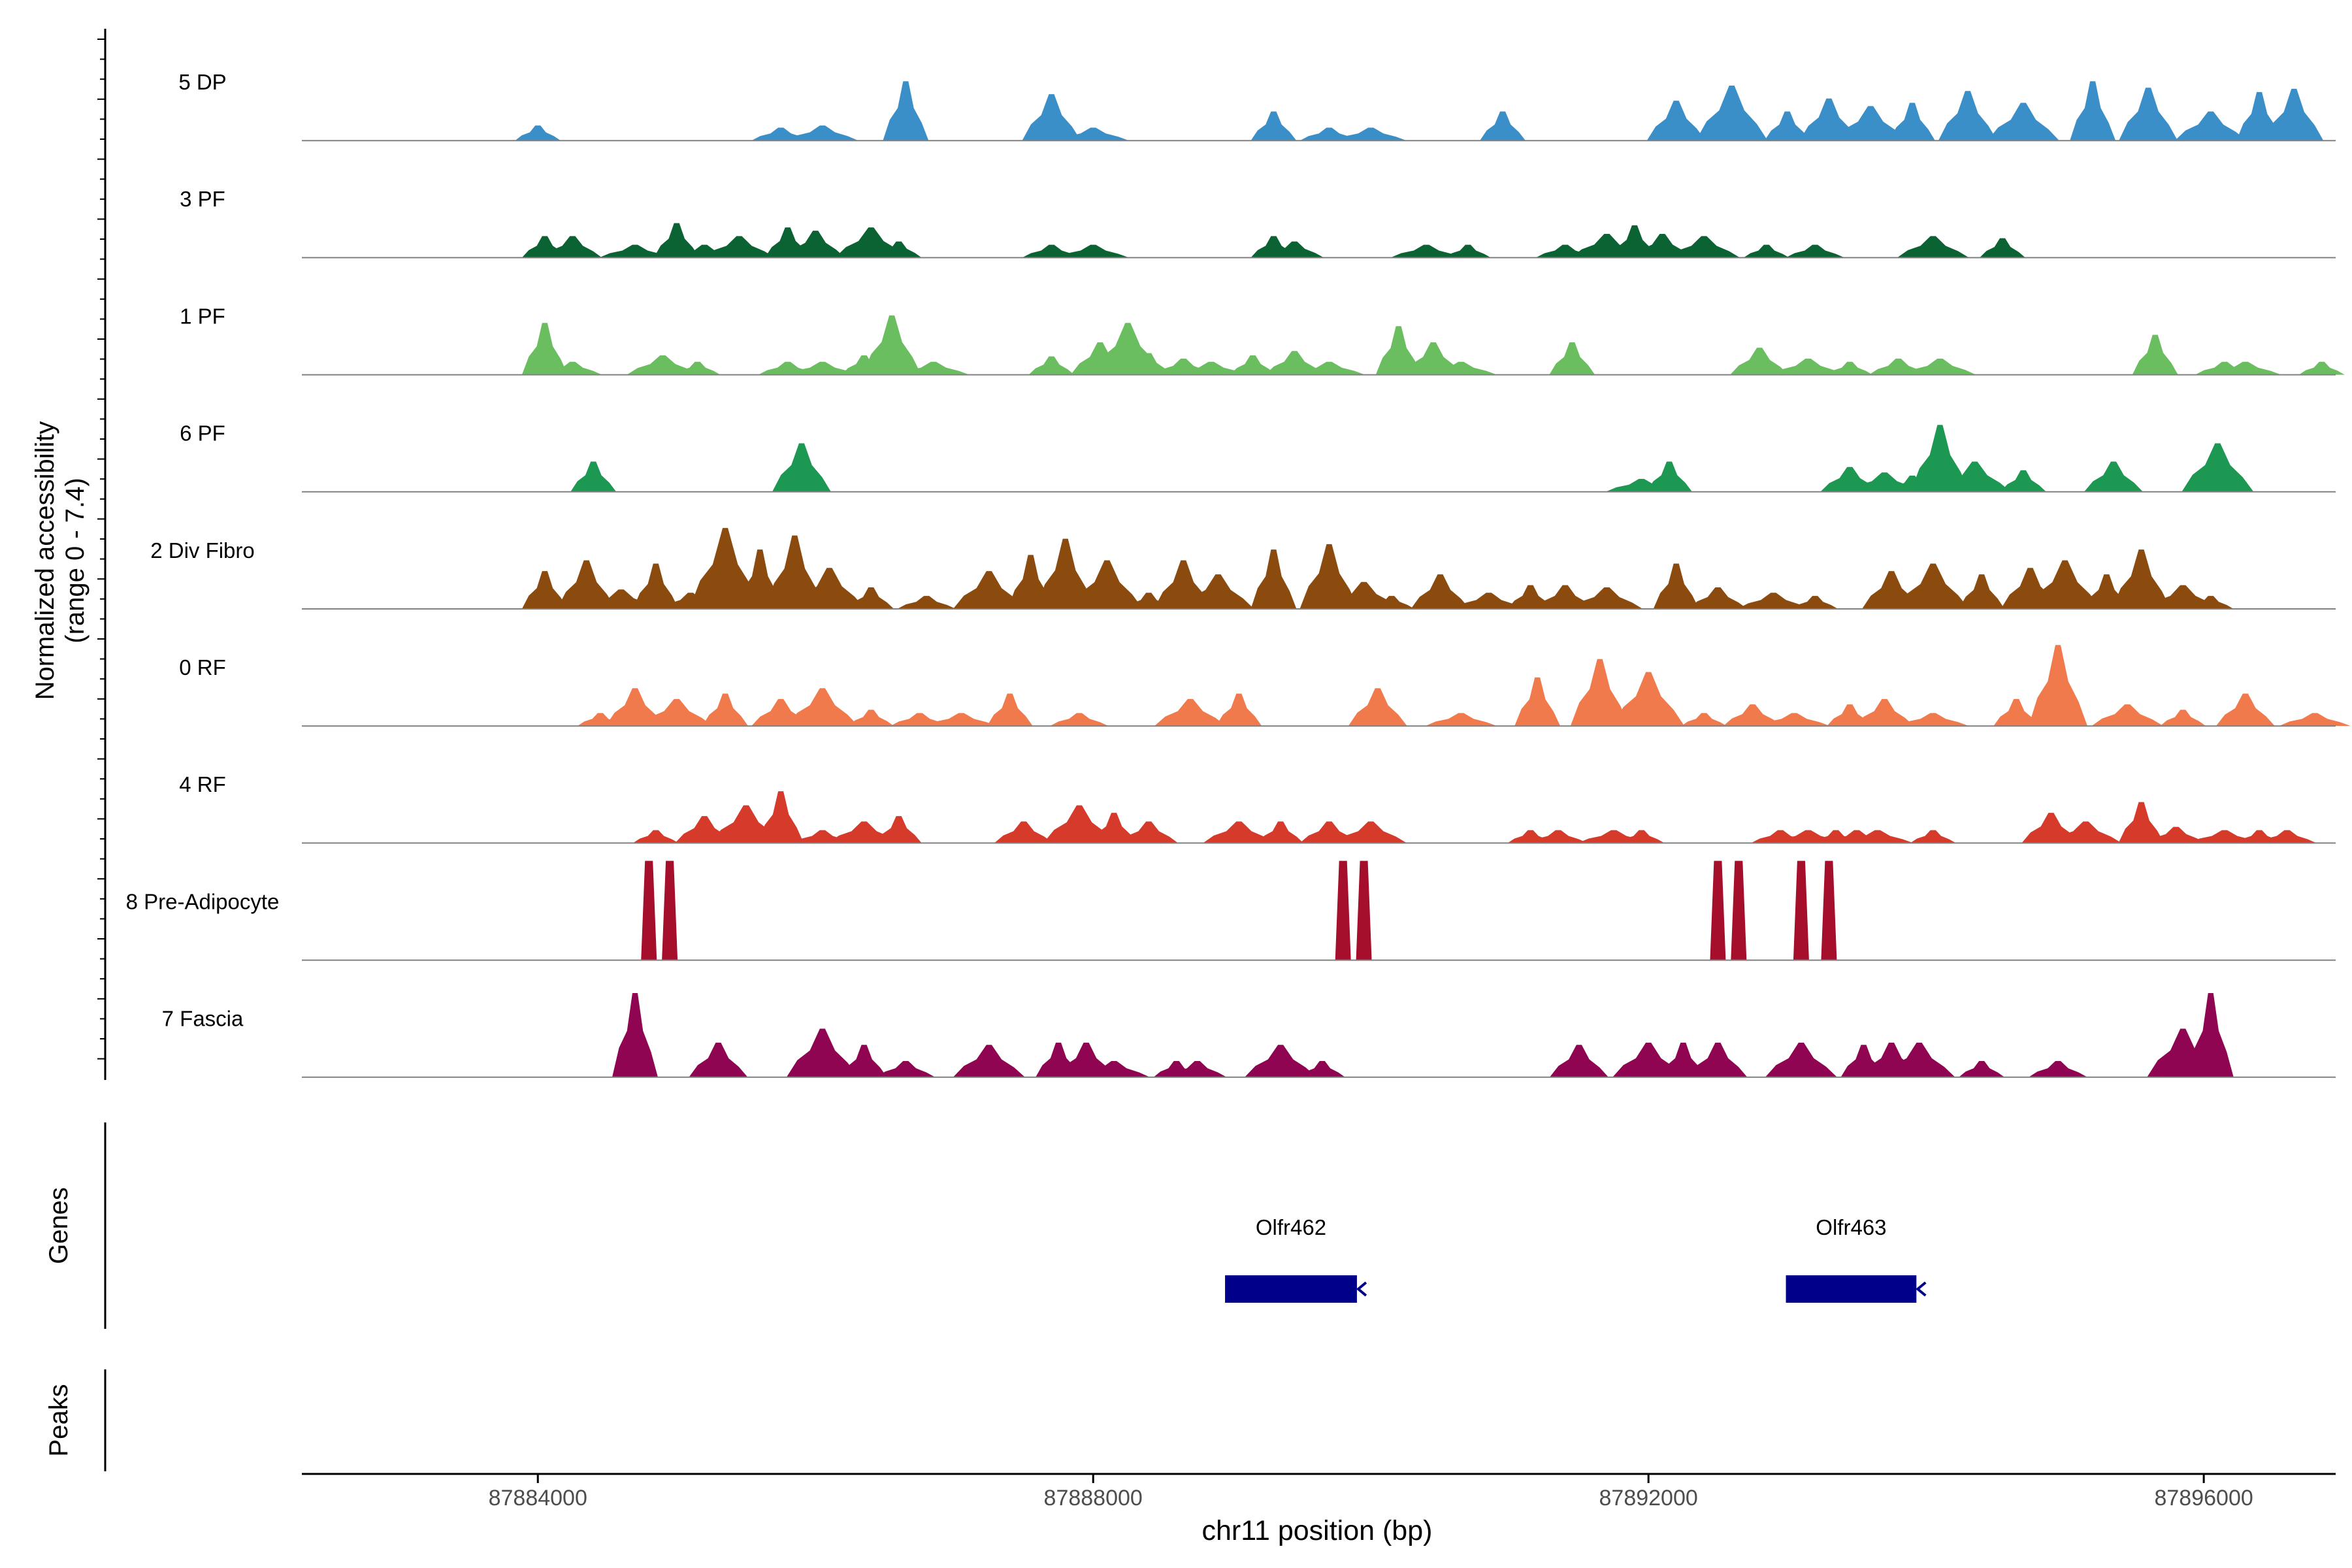 This screenshot has height=1568, width=2352. I want to click on track-label: 8 Pre-Adipocyte, so click(203, 901).